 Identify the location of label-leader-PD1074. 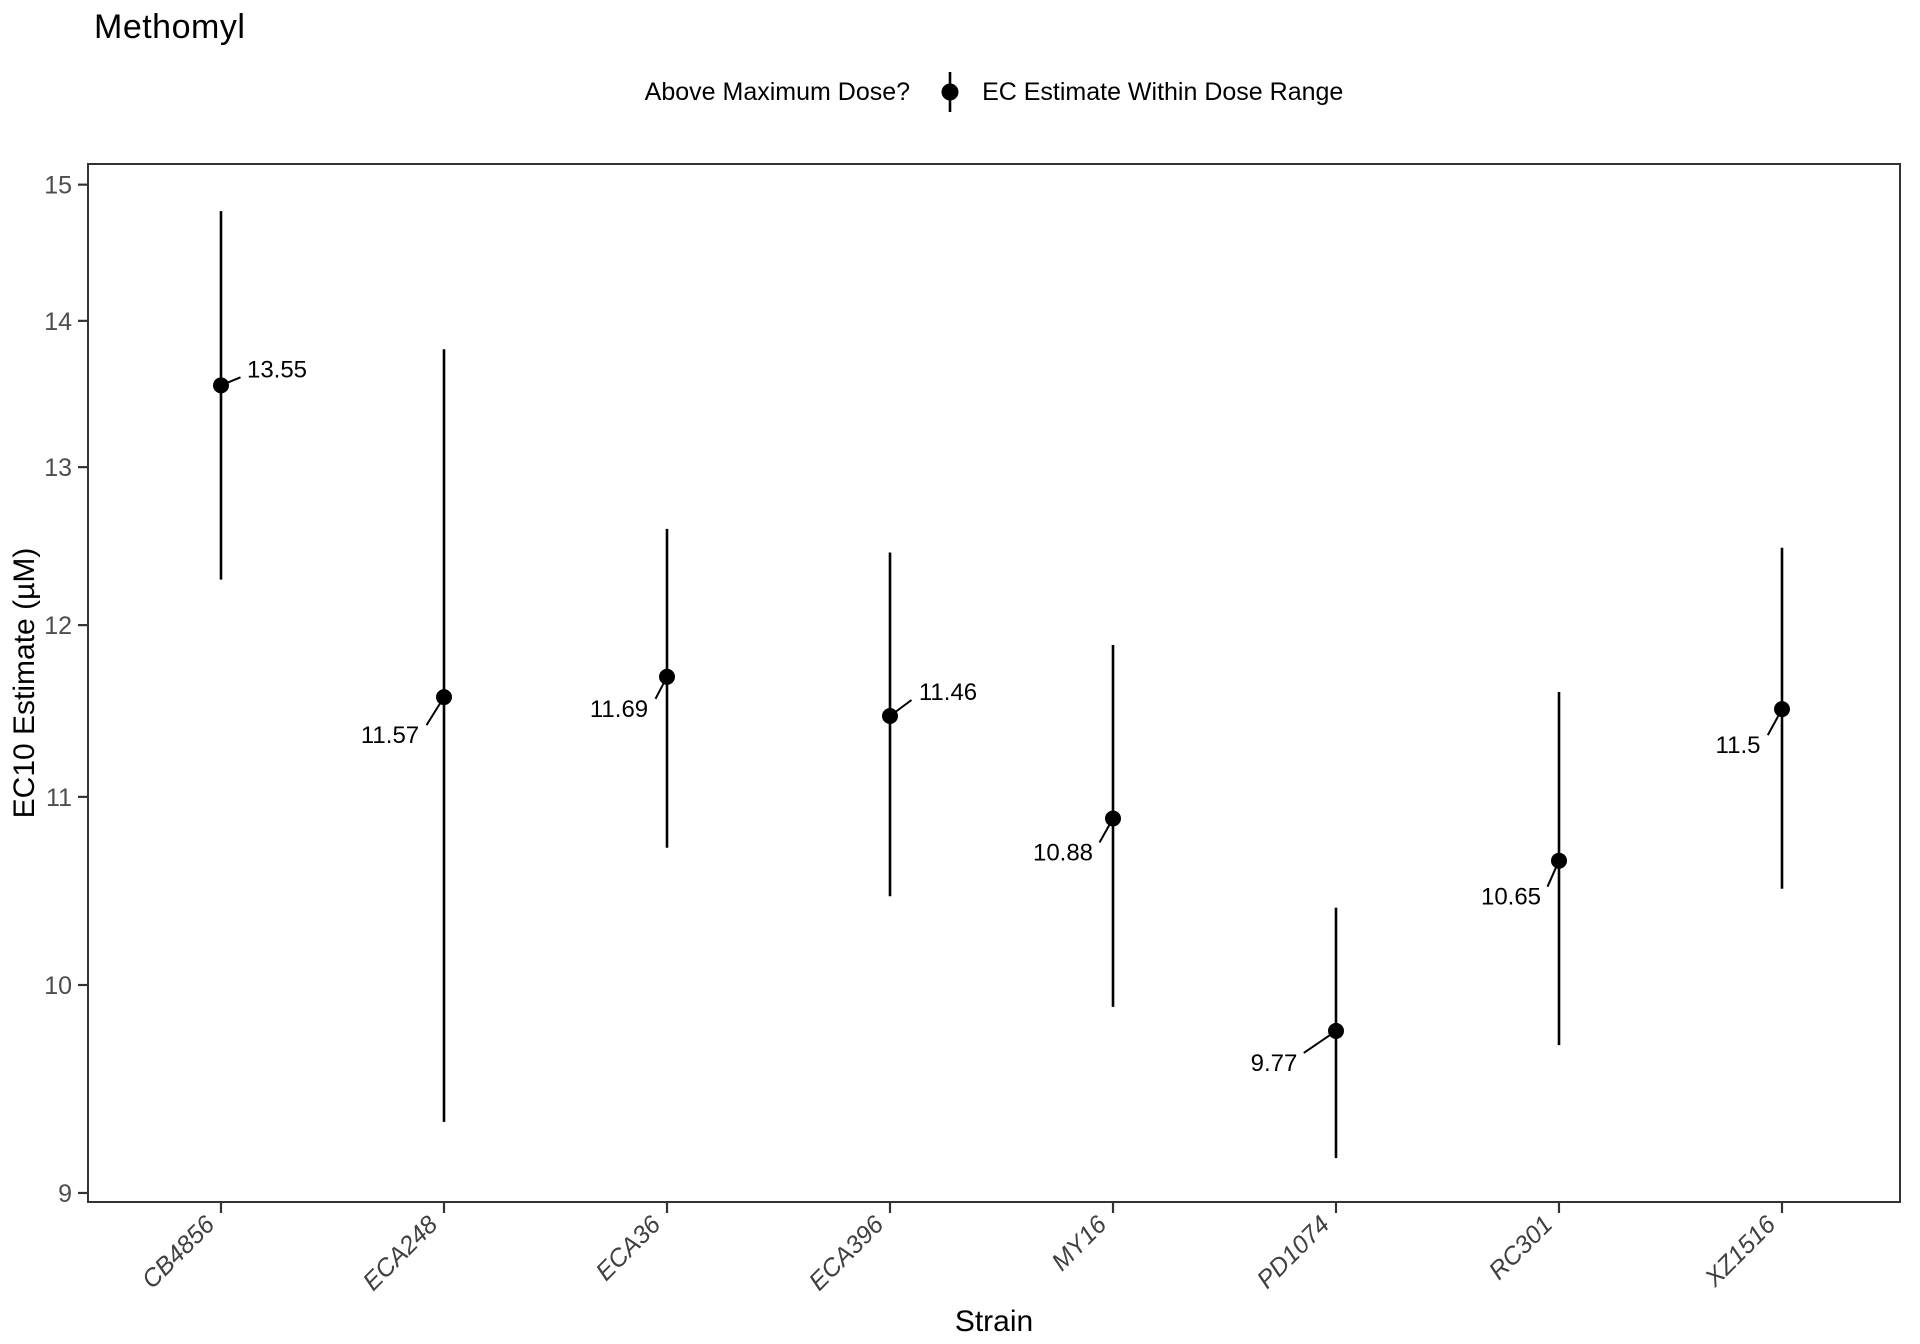
(1320, 1042).